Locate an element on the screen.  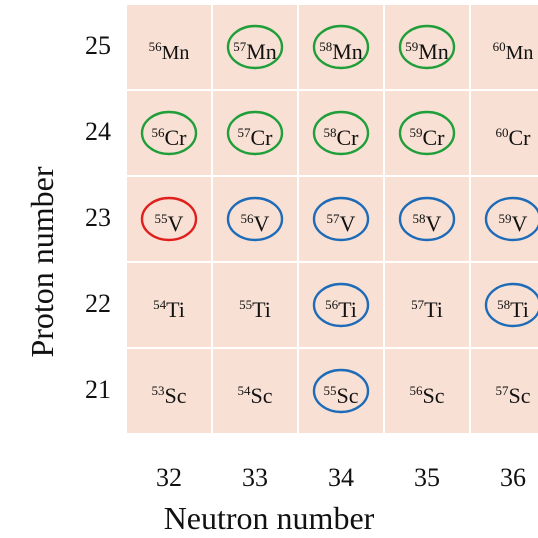
nuclide-label: 58V is located at coordinates (427, 221).